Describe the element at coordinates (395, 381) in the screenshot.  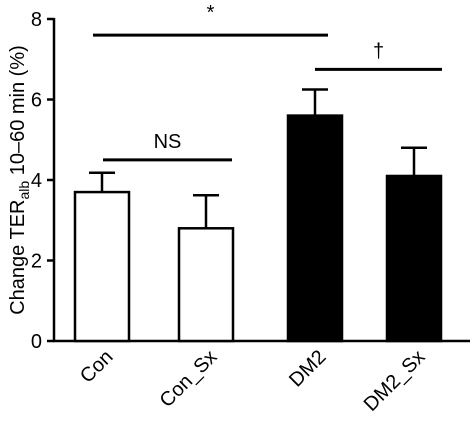
I see `x-tick-label: DM2_Sx` at that location.